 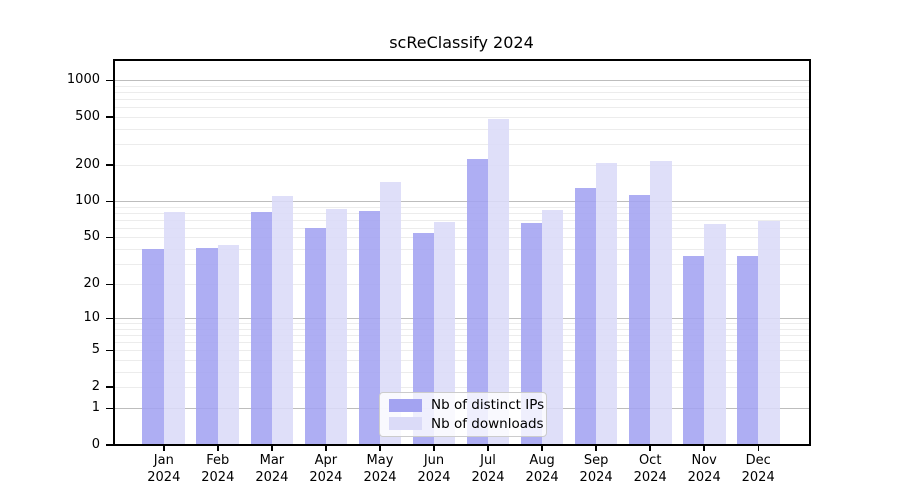 I want to click on y-tick-label: 2, so click(x=95, y=386).